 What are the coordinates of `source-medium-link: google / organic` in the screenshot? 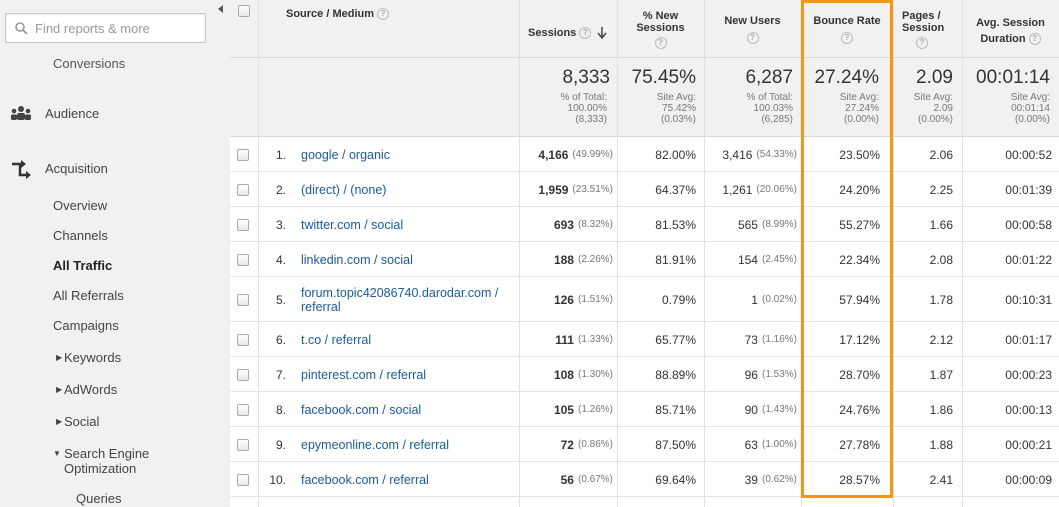 It's located at (345, 154).